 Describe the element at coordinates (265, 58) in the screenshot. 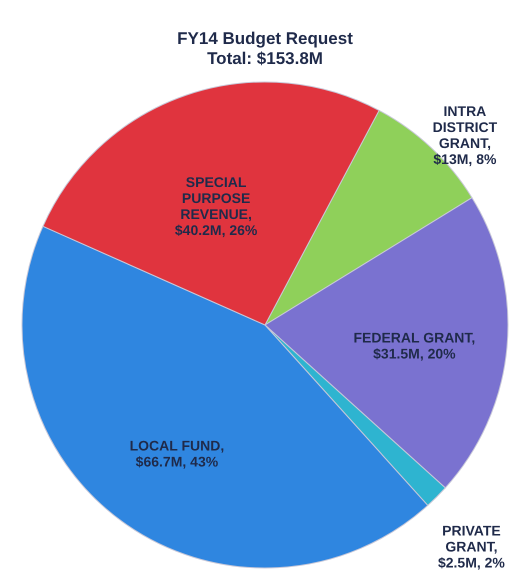

I see `chart-subtitle: Total: $153.8M` at that location.